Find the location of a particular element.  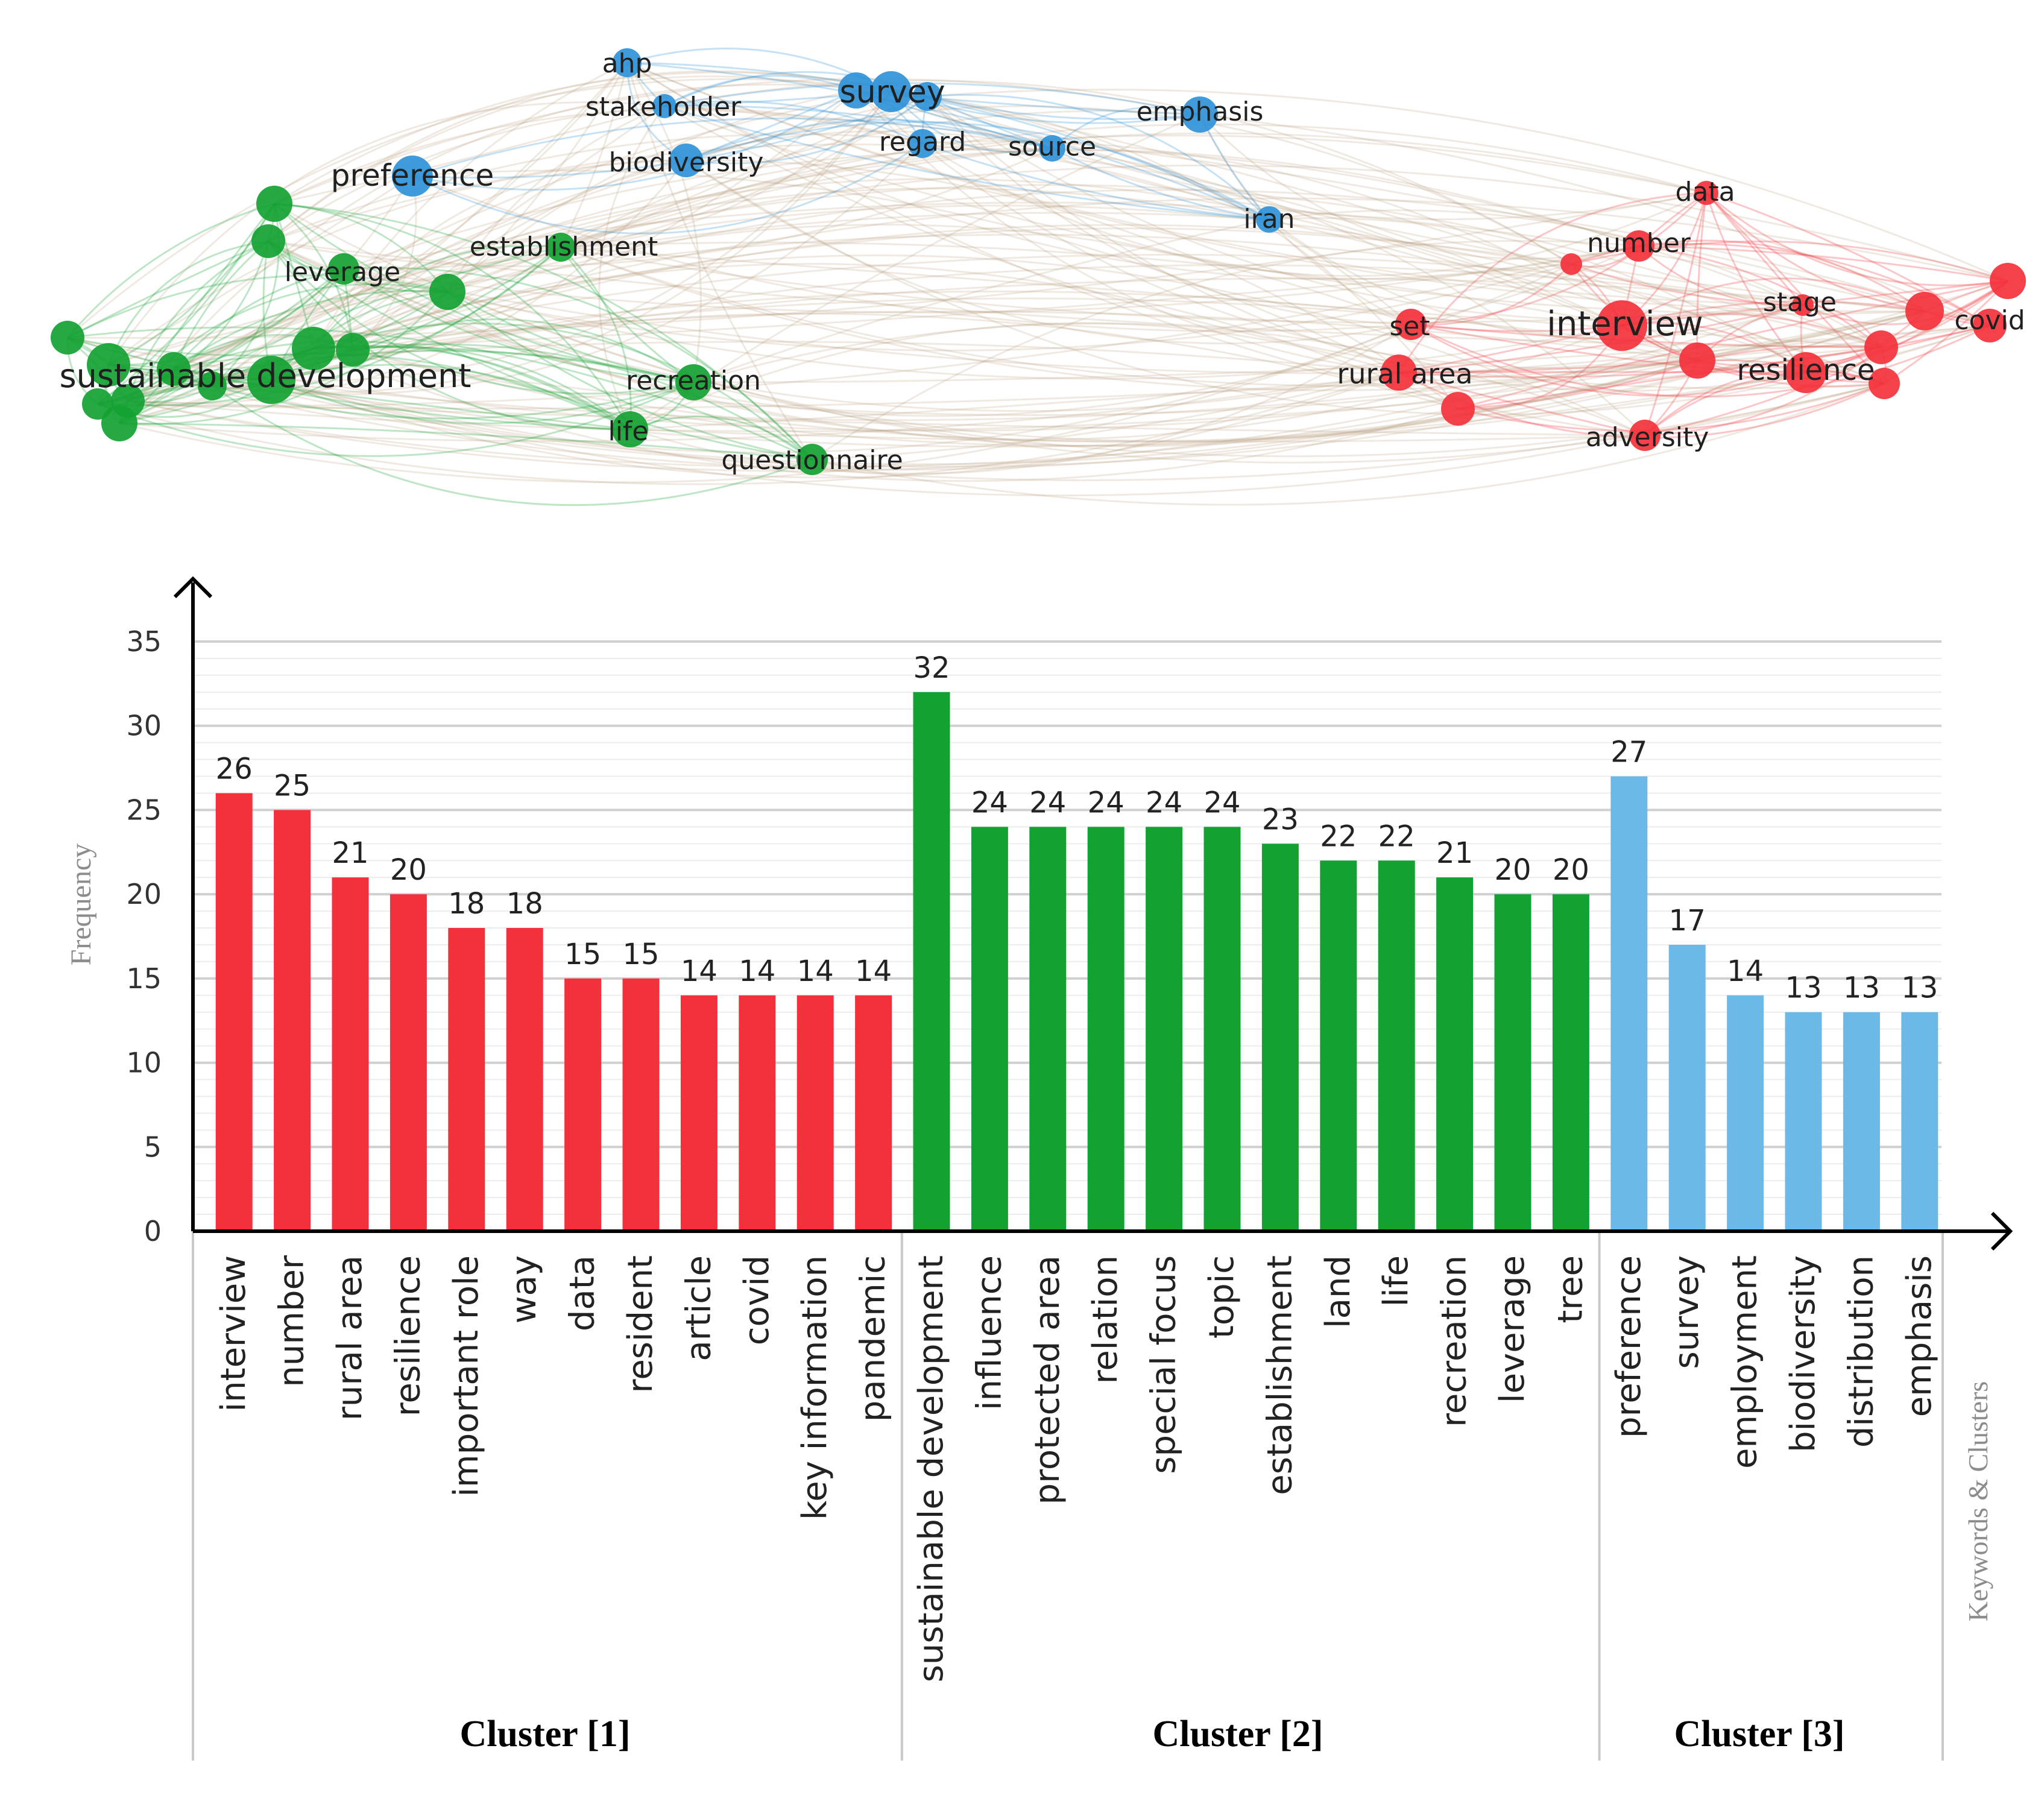

net-label-iran: iran is located at coordinates (1269, 219).